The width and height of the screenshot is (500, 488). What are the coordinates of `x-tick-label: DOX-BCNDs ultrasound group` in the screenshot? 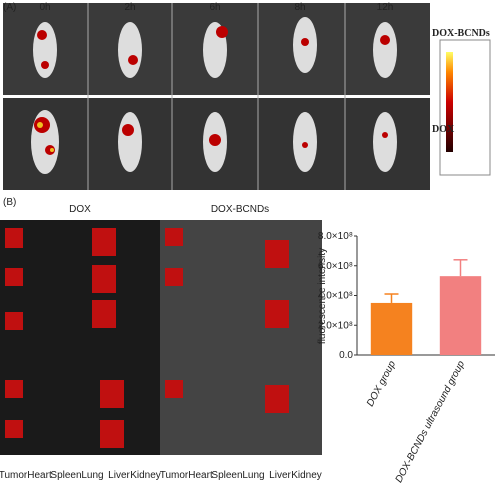 It's located at (431, 422).